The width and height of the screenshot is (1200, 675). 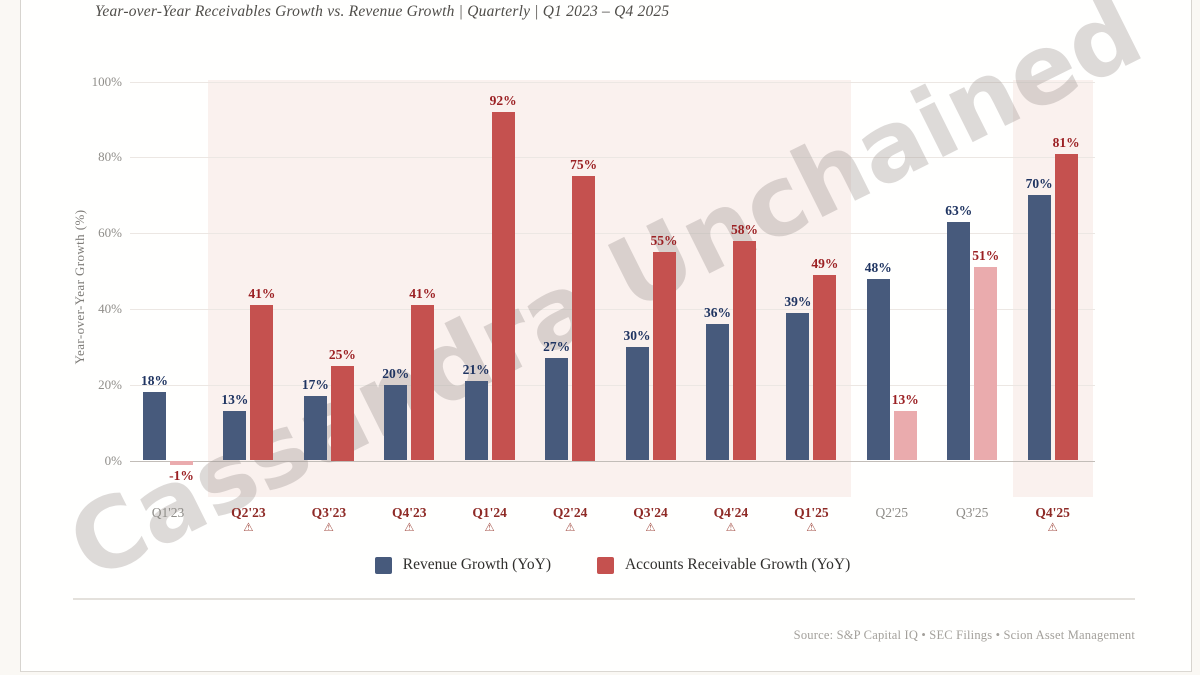 I want to click on receivables-legend-swatch, so click(x=605, y=565).